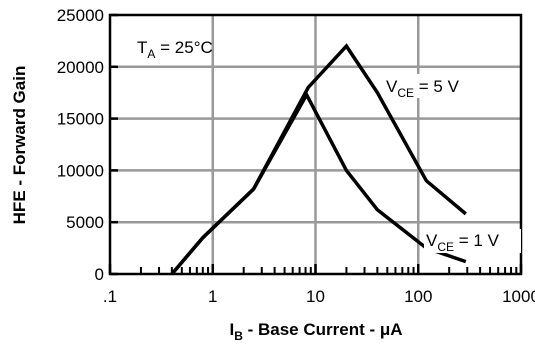 This screenshot has width=535, height=344. Describe the element at coordinates (80, 145) in the screenshot. I see `y-tick-labels: 0 5000 10000 15000 20000 25000` at that location.